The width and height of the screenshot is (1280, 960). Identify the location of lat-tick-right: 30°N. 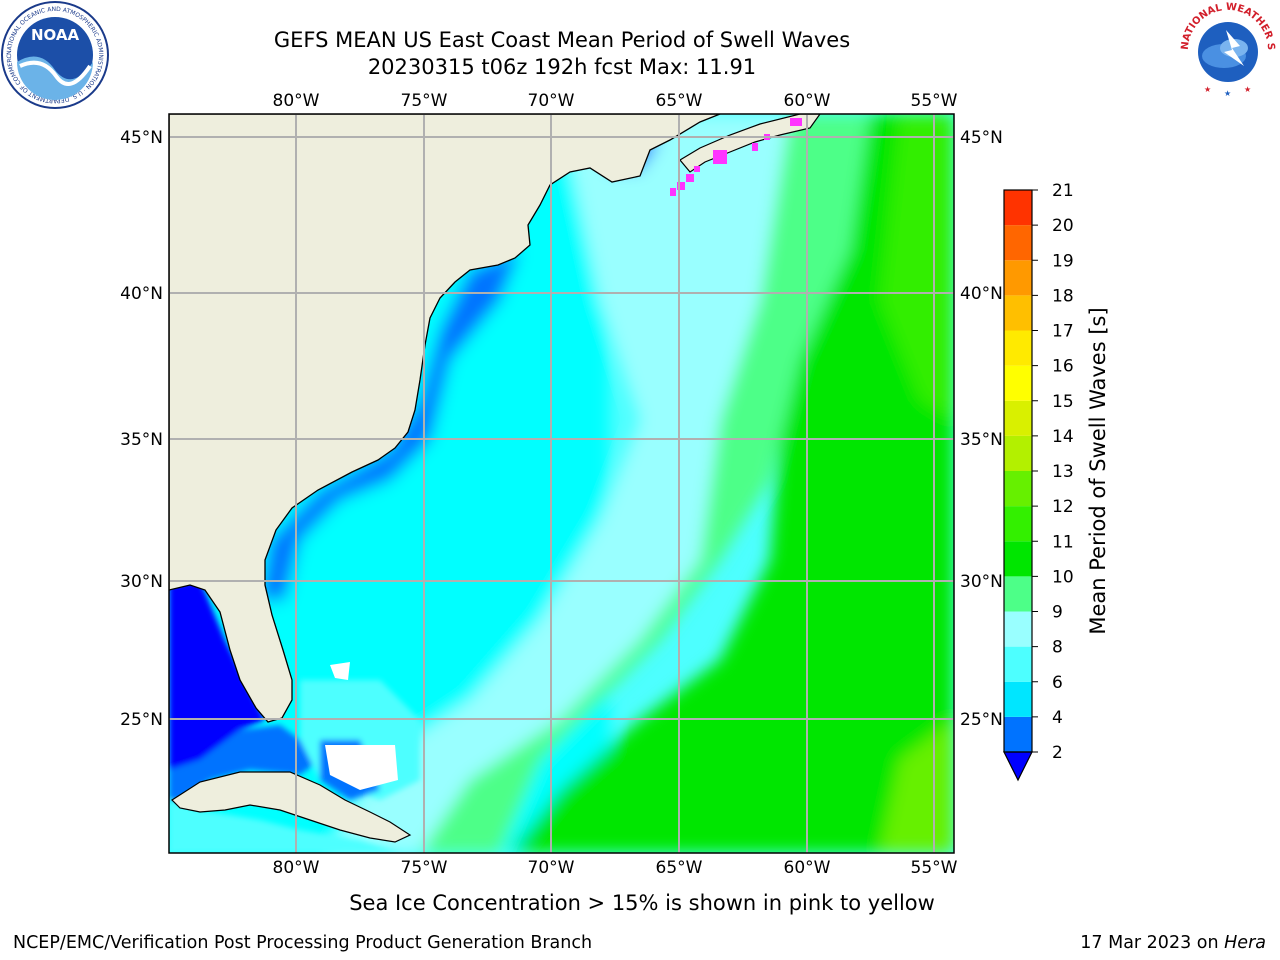
(981, 582).